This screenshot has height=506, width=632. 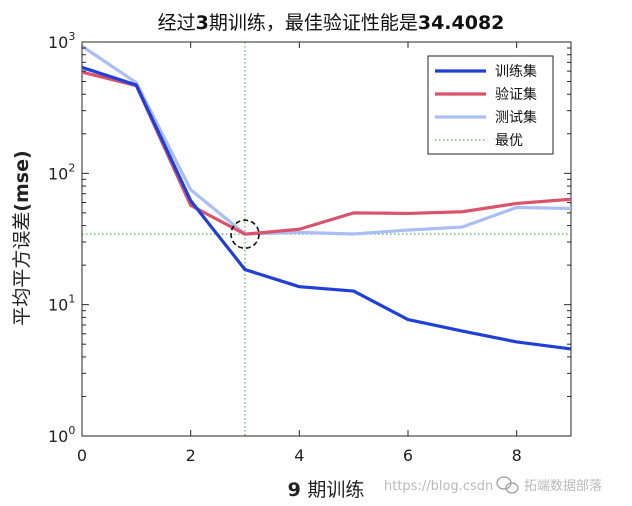 I want to click on x-tick-label: 8, so click(x=517, y=455).